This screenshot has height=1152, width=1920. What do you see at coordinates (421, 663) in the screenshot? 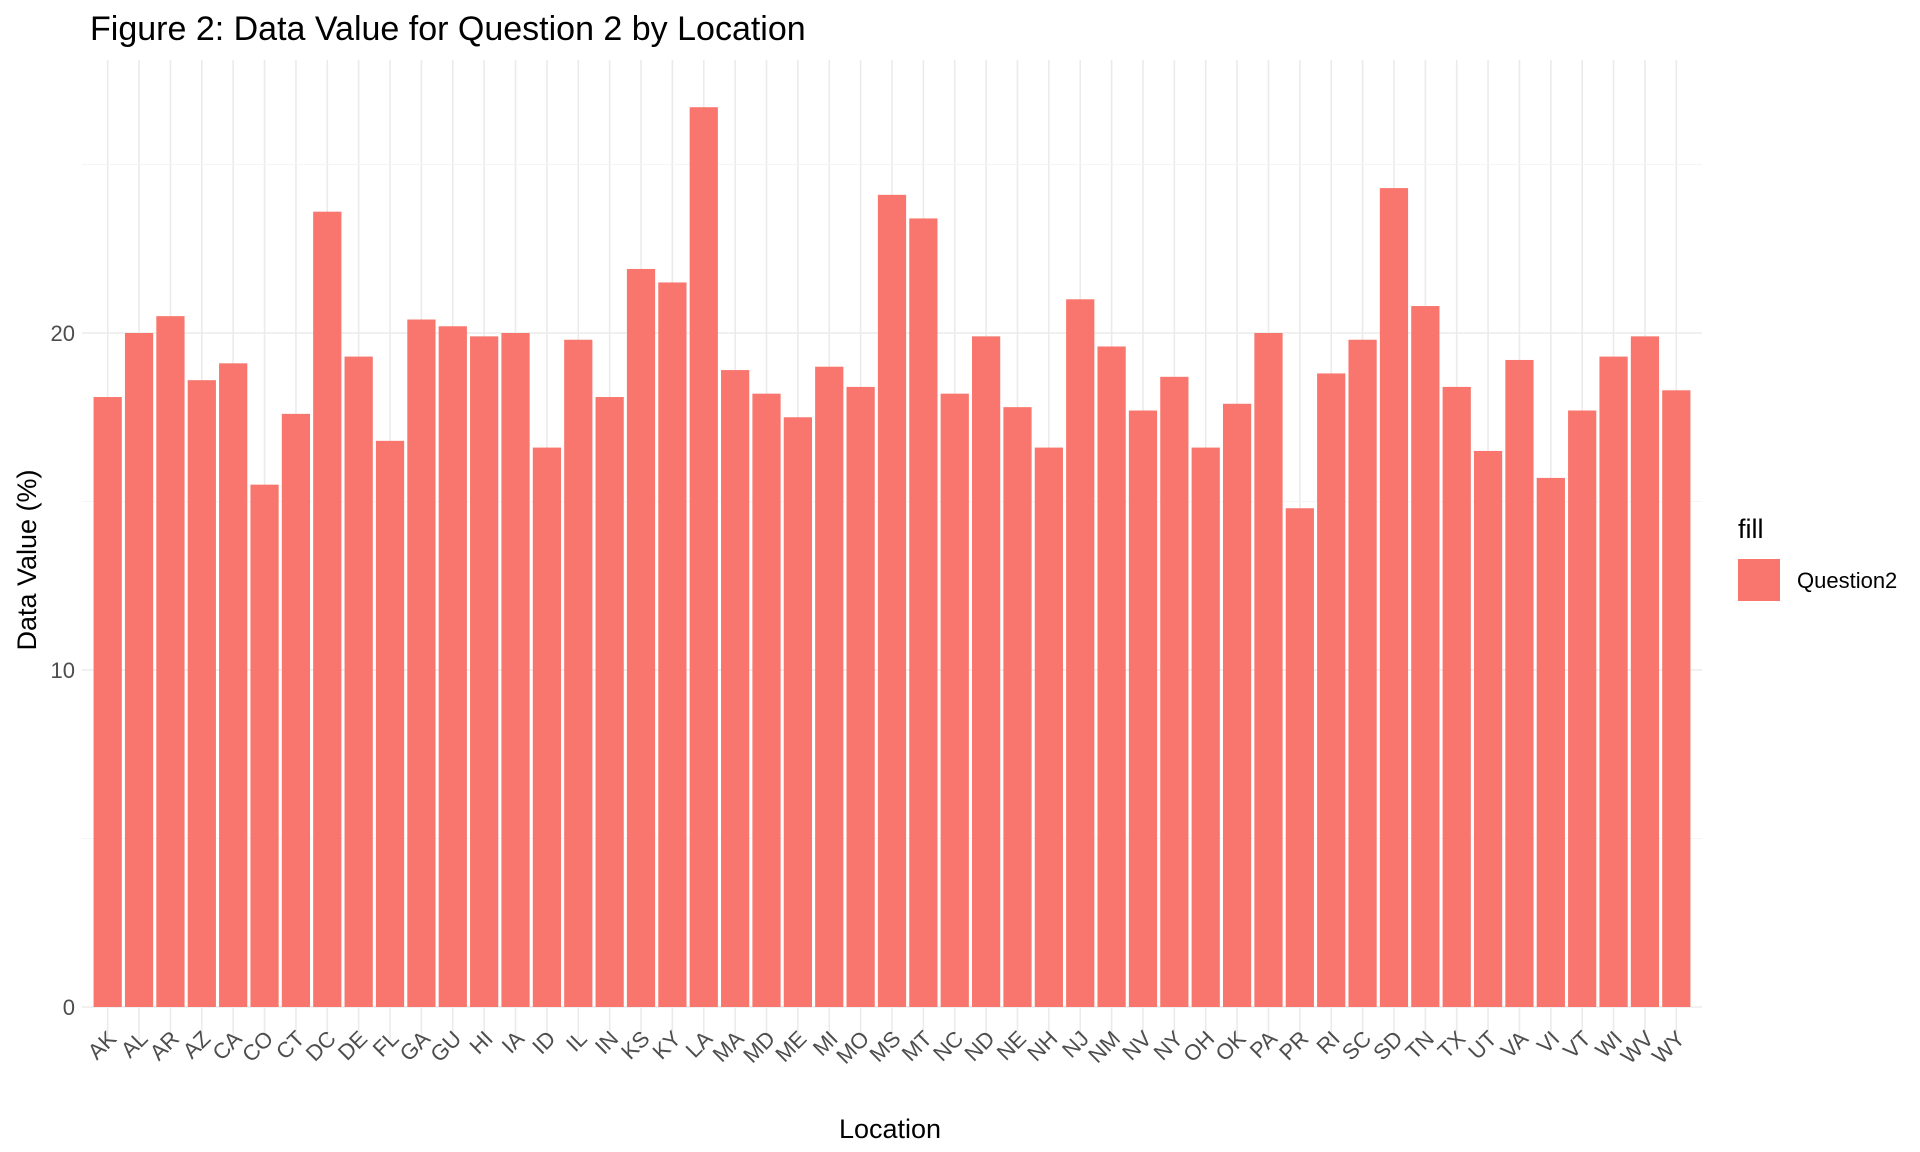
I see `bar-ga` at bounding box center [421, 663].